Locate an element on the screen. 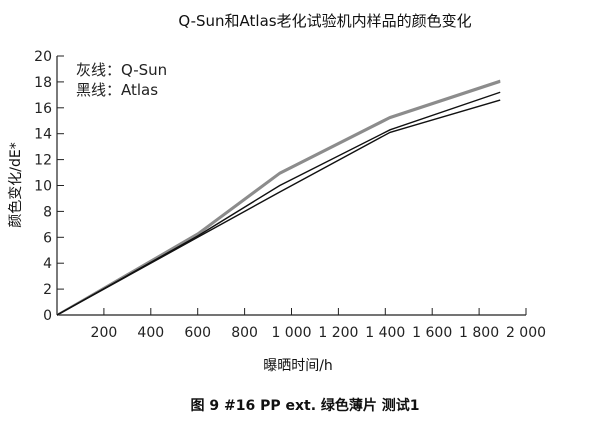  y-tick-label: 6 is located at coordinates (47, 238).